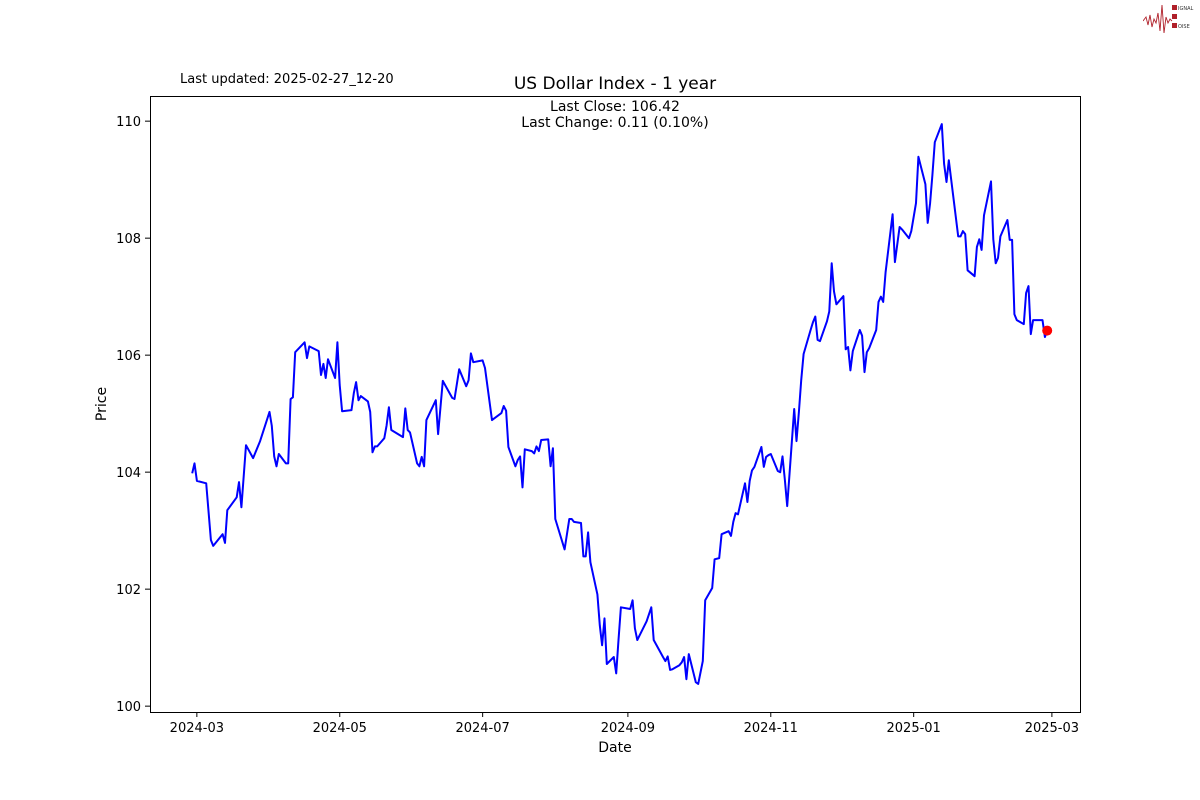  Describe the element at coordinates (128, 122) in the screenshot. I see `y-tick-label: 110` at that location.